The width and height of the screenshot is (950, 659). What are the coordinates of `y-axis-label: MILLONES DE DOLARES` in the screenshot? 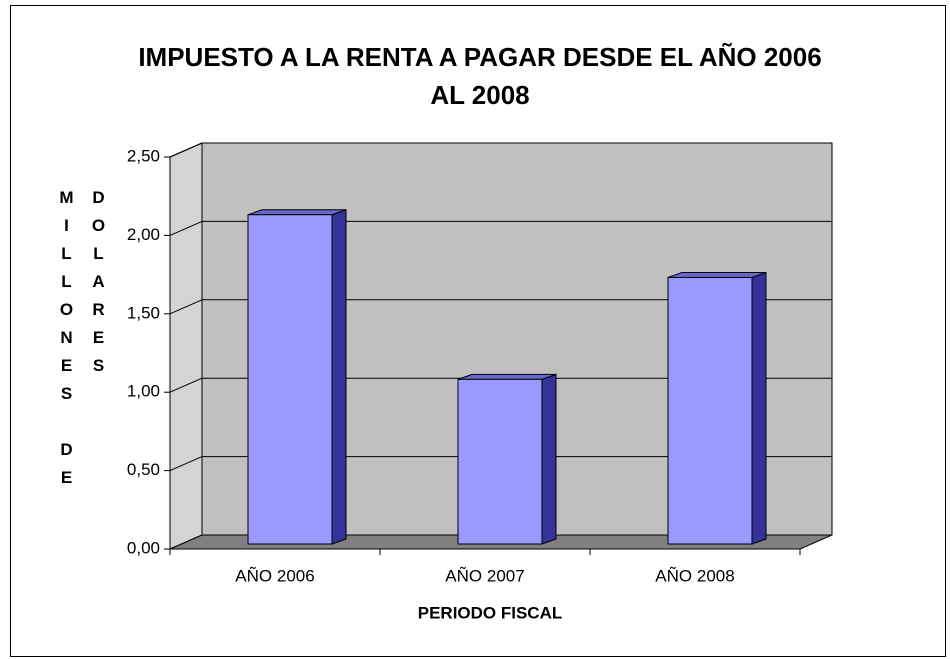 It's located at (82, 342).